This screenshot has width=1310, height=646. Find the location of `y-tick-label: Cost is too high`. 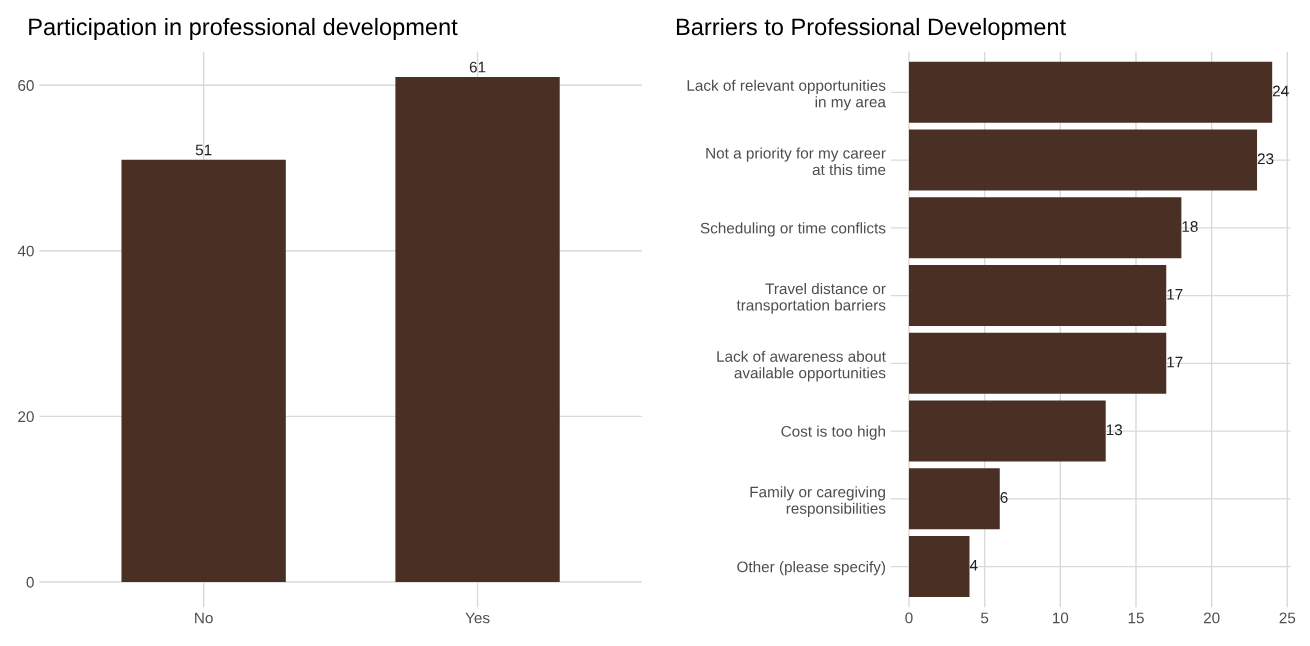

y-tick-label: Cost is too high is located at coordinates (833, 432).